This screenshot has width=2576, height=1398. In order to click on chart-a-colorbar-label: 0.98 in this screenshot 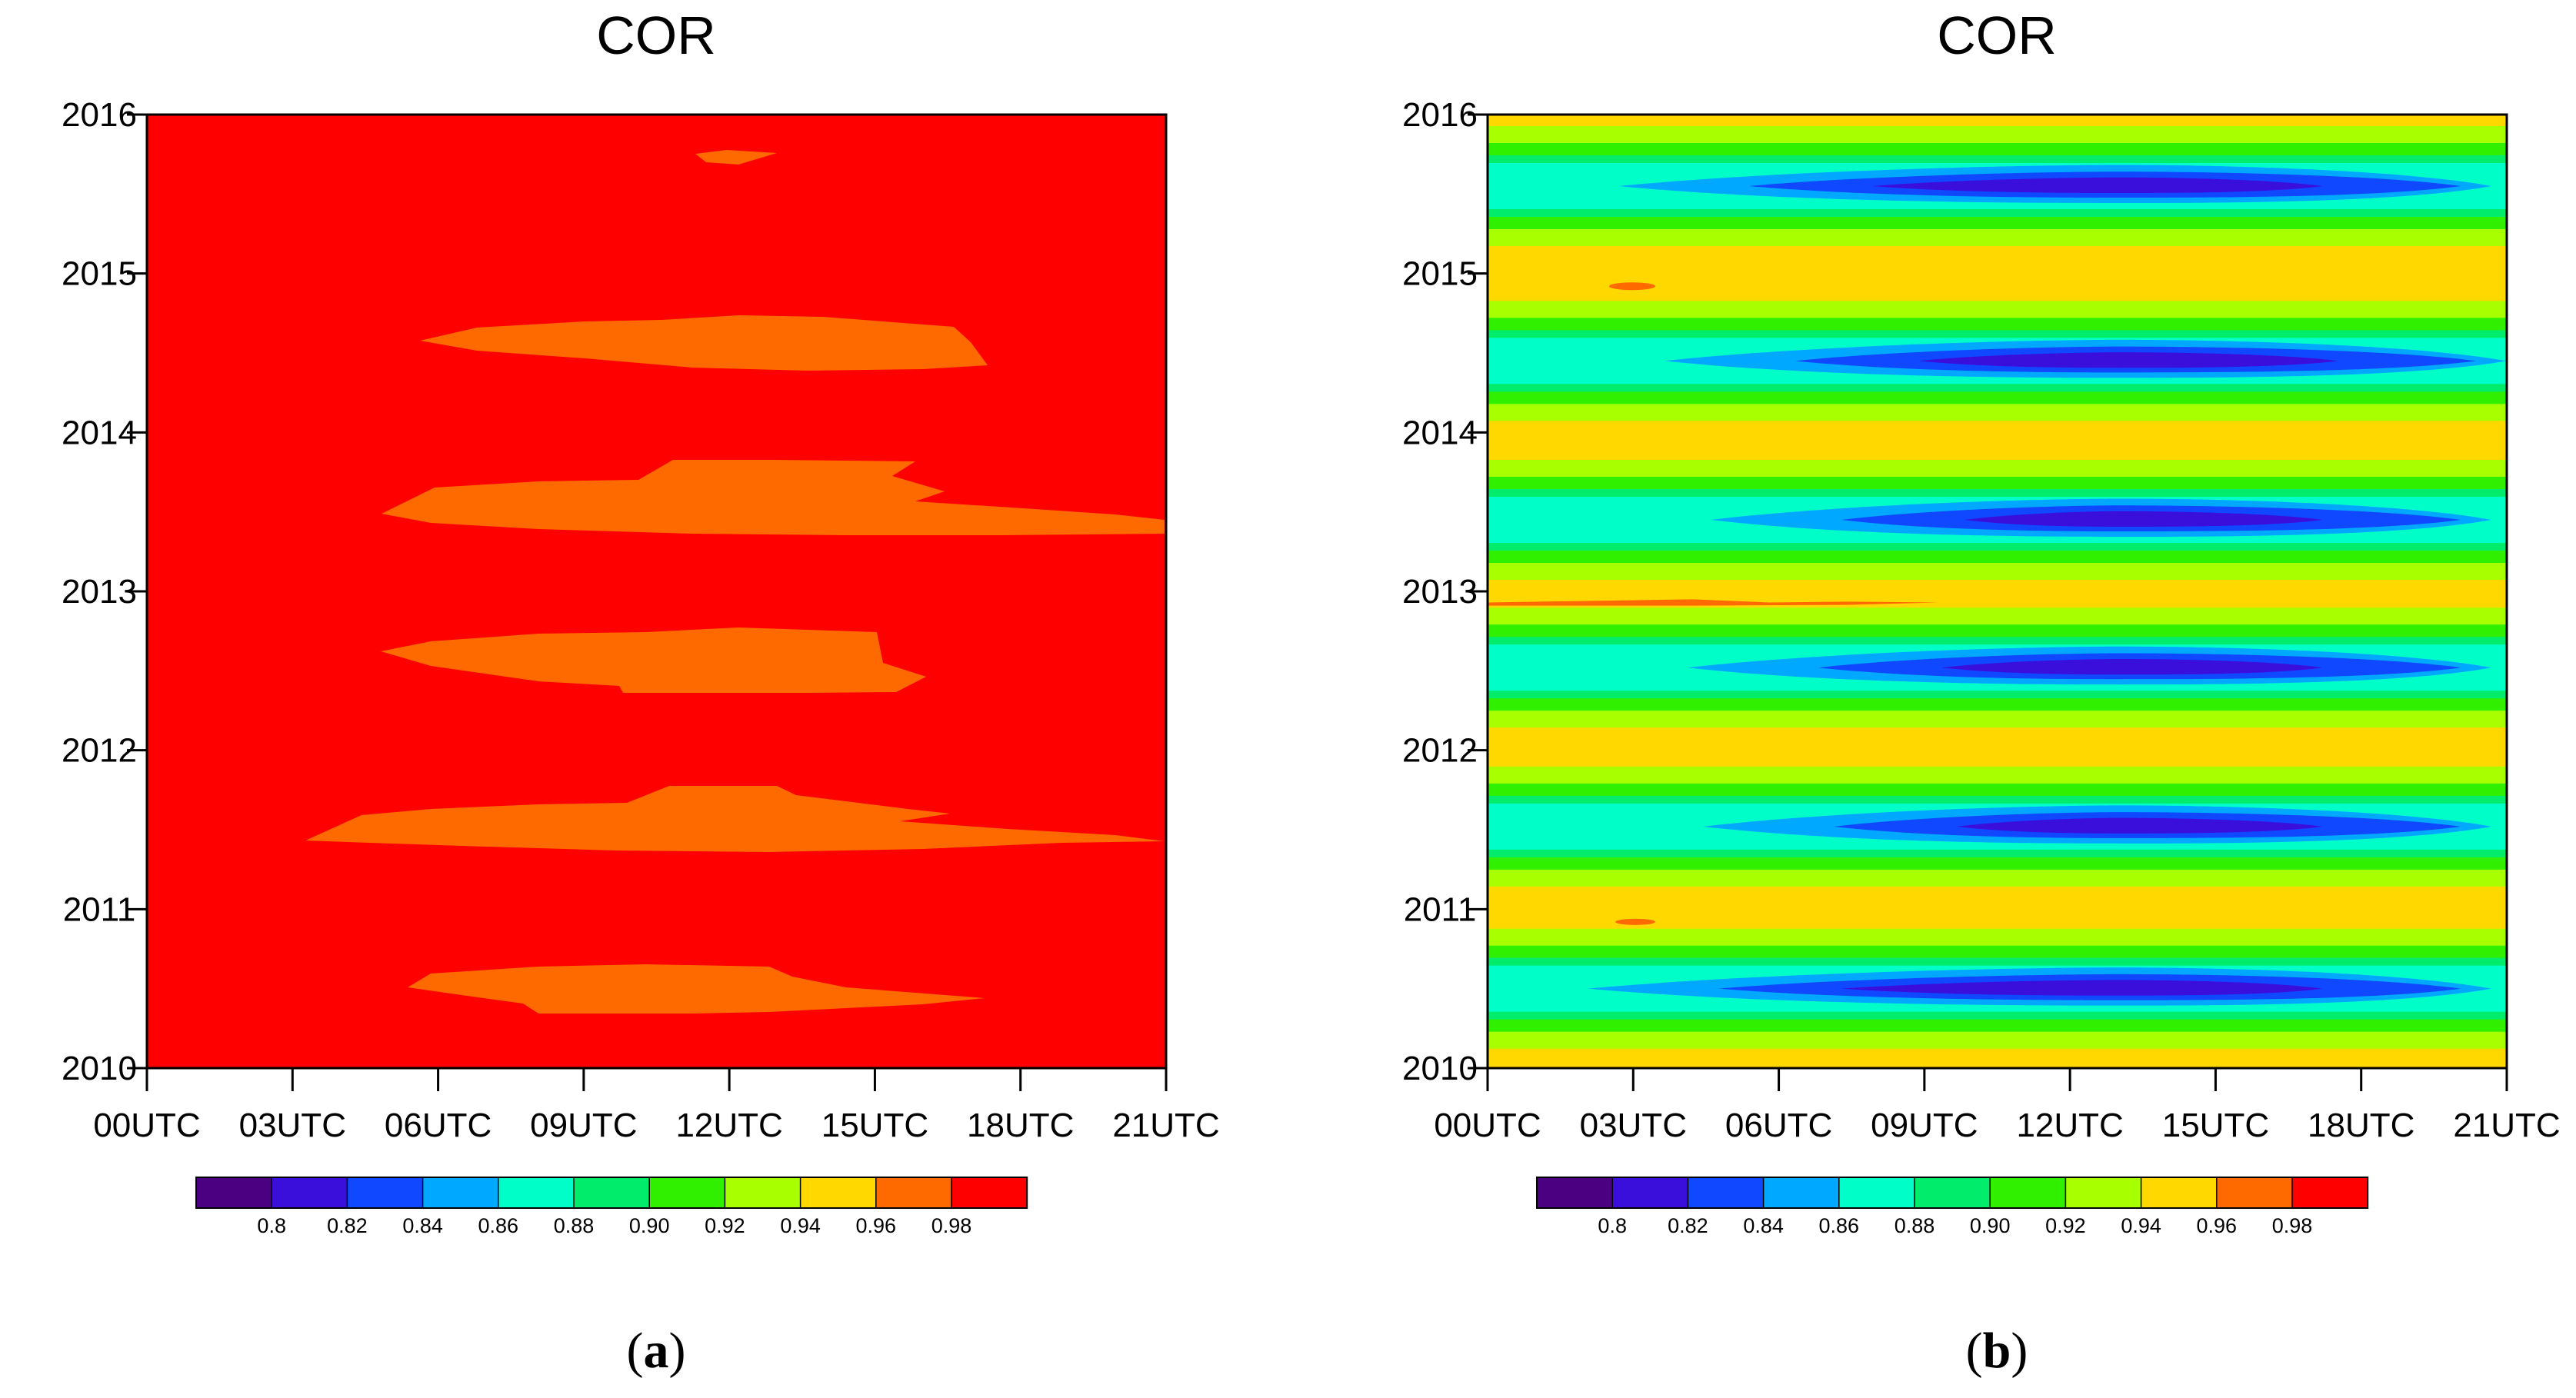, I will do `click(951, 1225)`.